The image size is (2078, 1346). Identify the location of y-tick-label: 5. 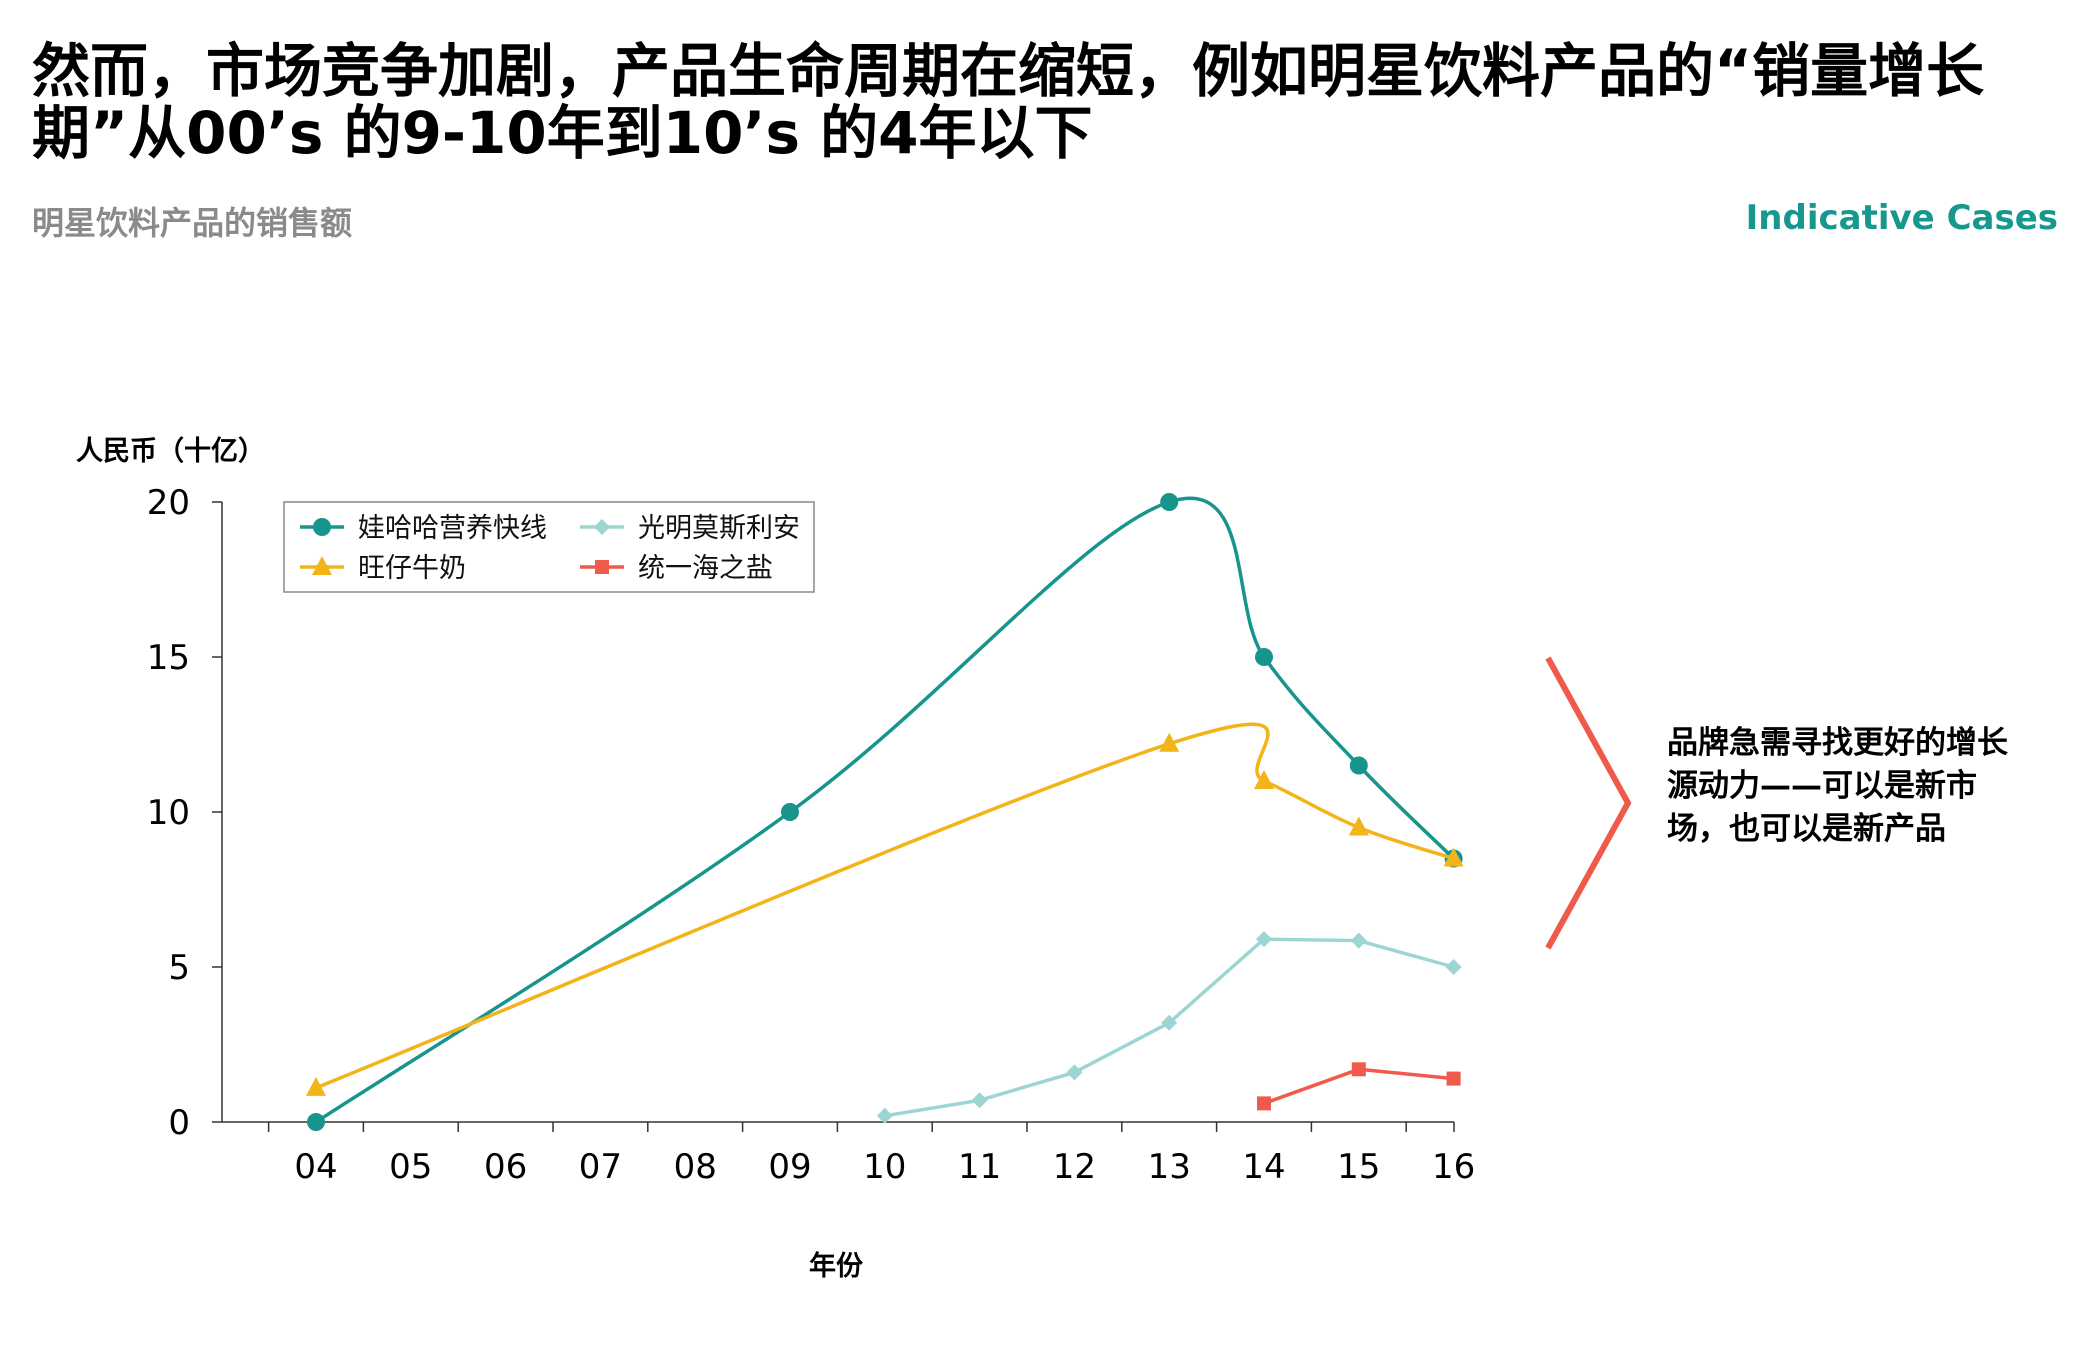
(179, 968).